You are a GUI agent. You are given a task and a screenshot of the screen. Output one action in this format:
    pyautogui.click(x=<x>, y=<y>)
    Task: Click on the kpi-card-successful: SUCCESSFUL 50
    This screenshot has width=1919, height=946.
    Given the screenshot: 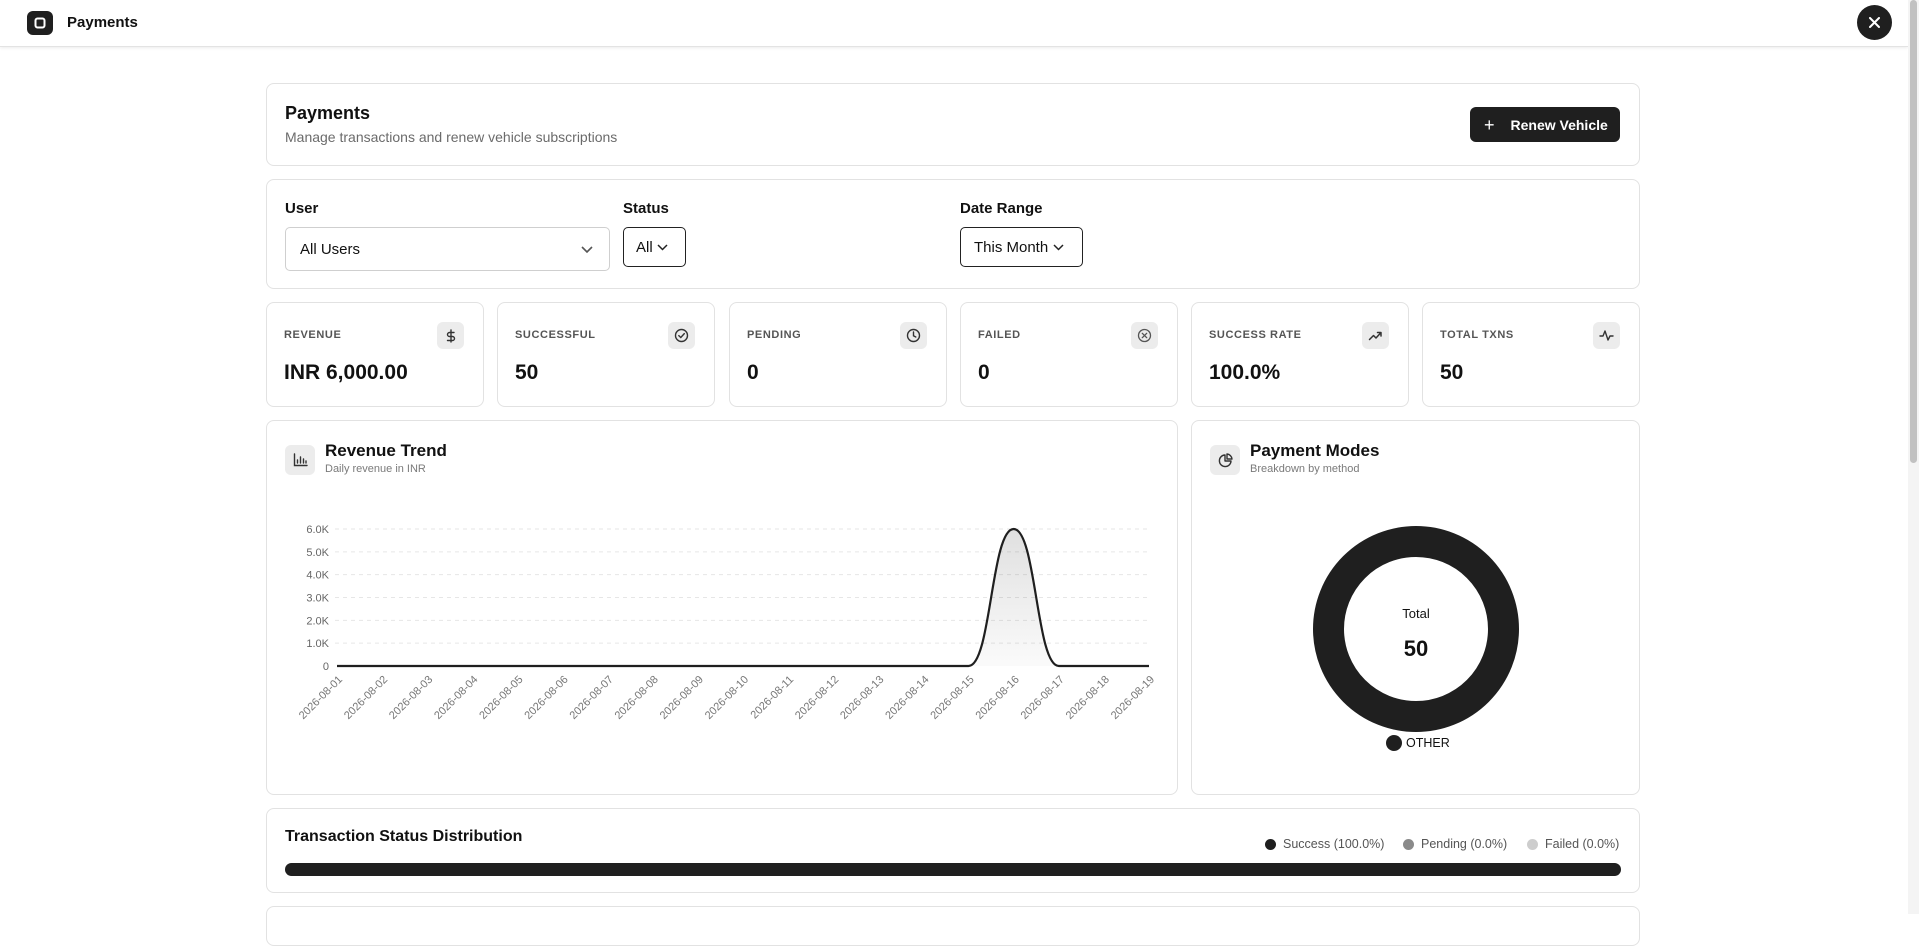 What is the action you would take?
    pyautogui.click(x=606, y=354)
    